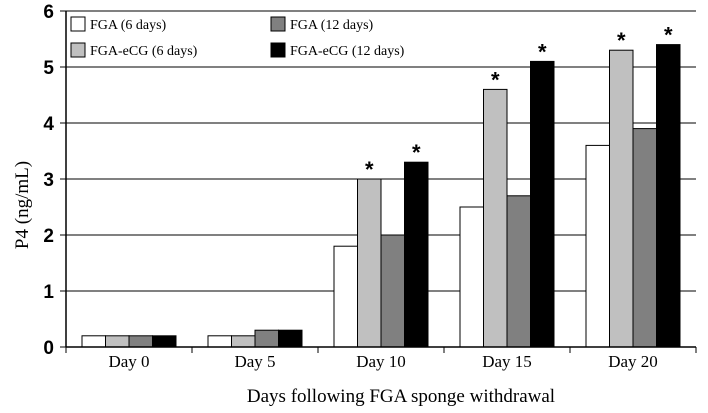 The width and height of the screenshot is (708, 413). What do you see at coordinates (48, 292) in the screenshot?
I see `y-tick-label: 1` at bounding box center [48, 292].